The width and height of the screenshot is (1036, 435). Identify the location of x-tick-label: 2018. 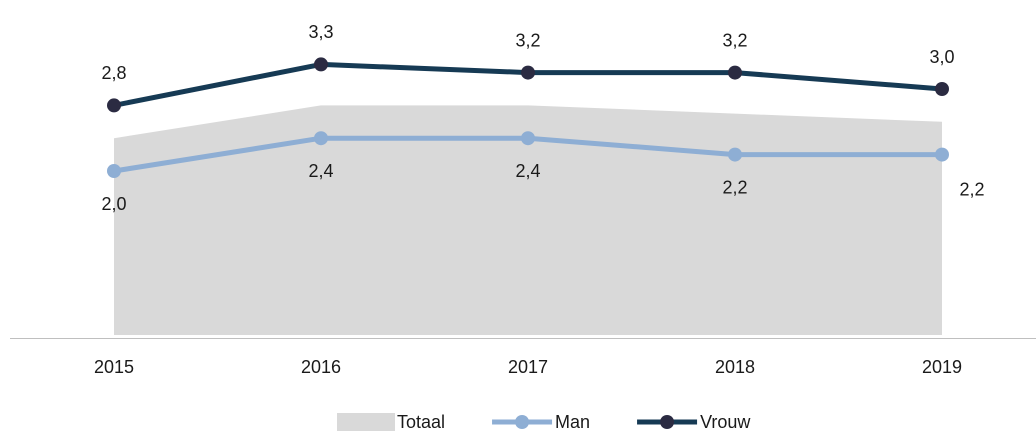
(735, 367).